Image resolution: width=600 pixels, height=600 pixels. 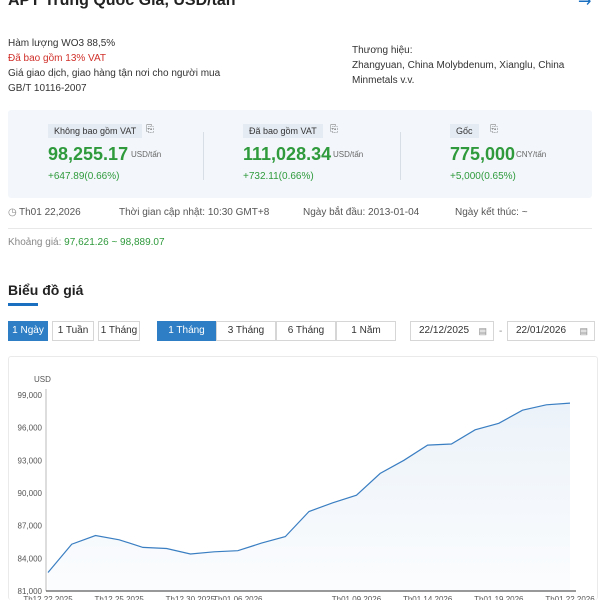 What do you see at coordinates (30, 460) in the screenshot?
I see `y-tick-label: 93,000` at bounding box center [30, 460].